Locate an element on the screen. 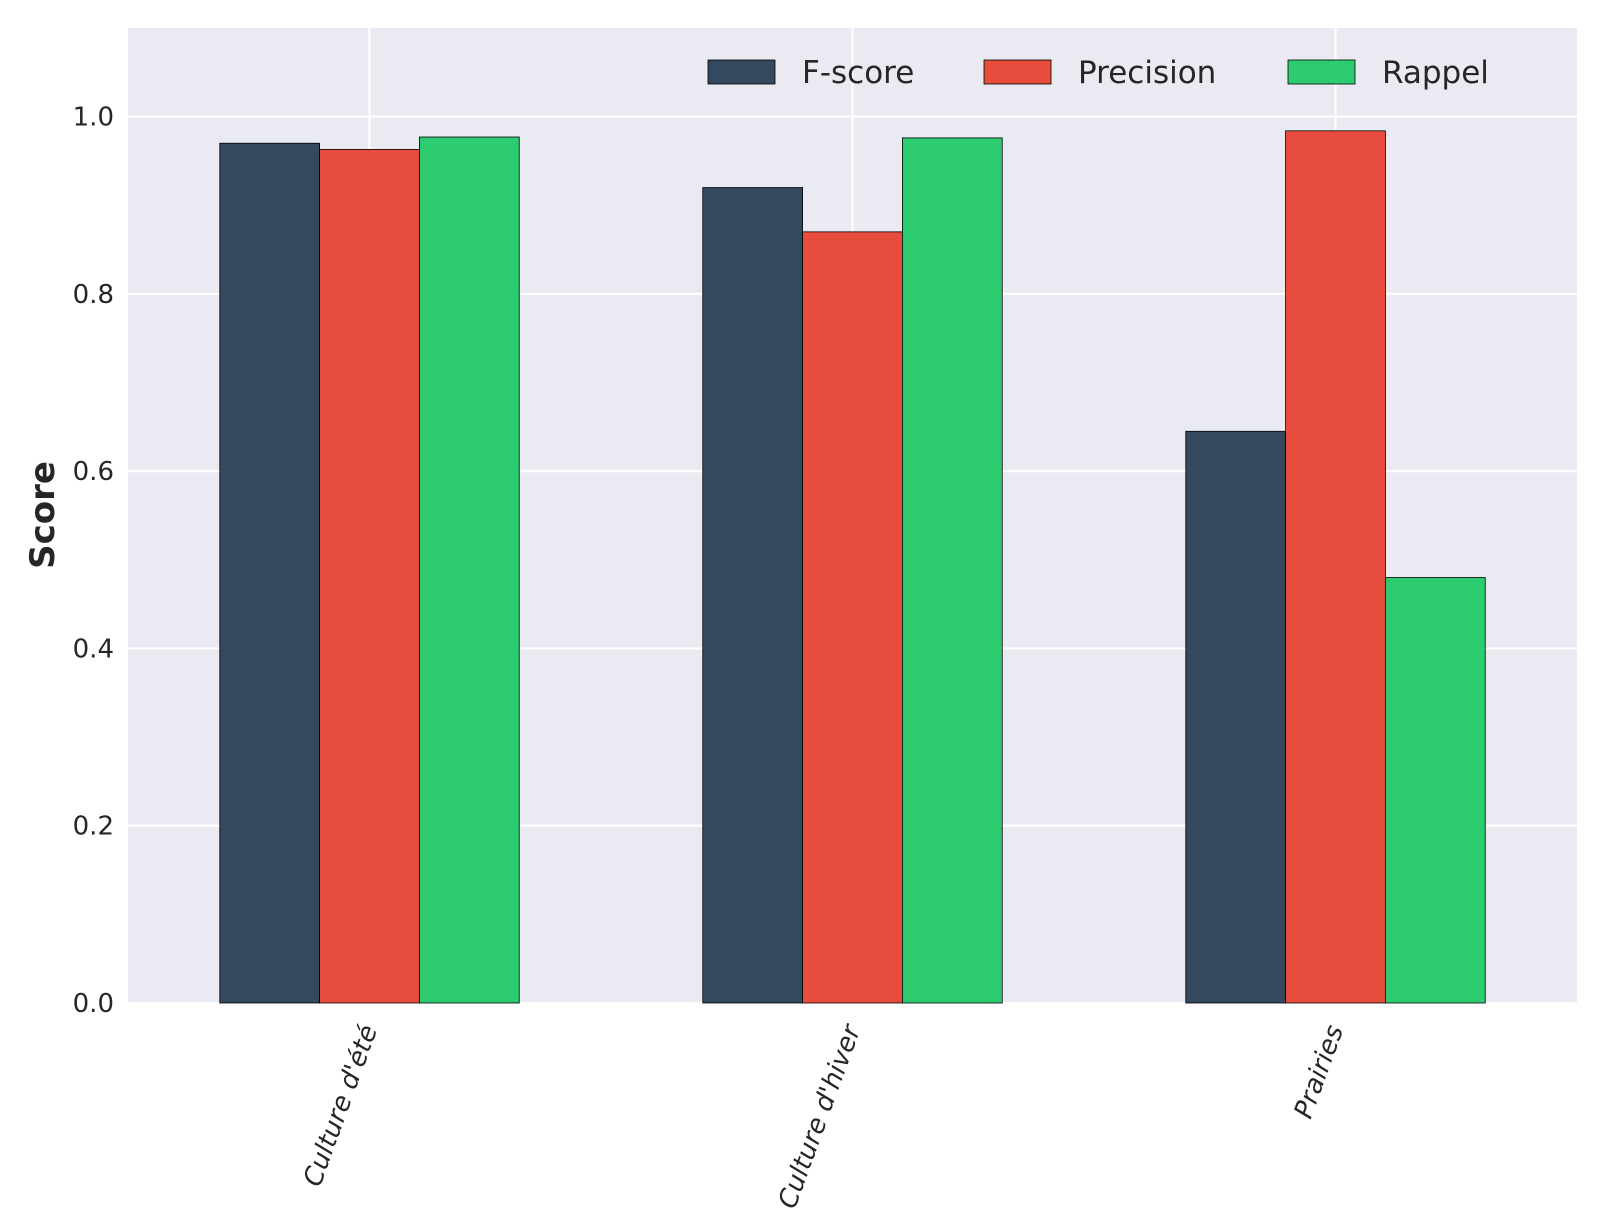 Image resolution: width=1601 pixels, height=1231 pixels. x-tick-label: Culture d'hiver is located at coordinates (820, 1116).